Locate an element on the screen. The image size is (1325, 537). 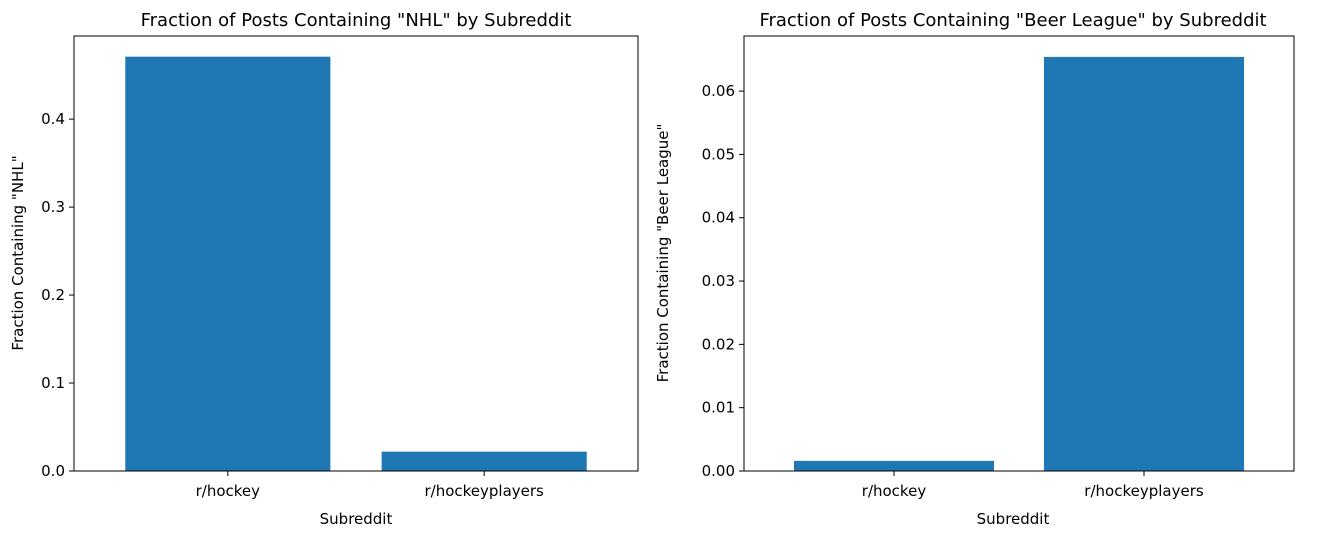
y-tick-label: 0.2 is located at coordinates (53, 295).